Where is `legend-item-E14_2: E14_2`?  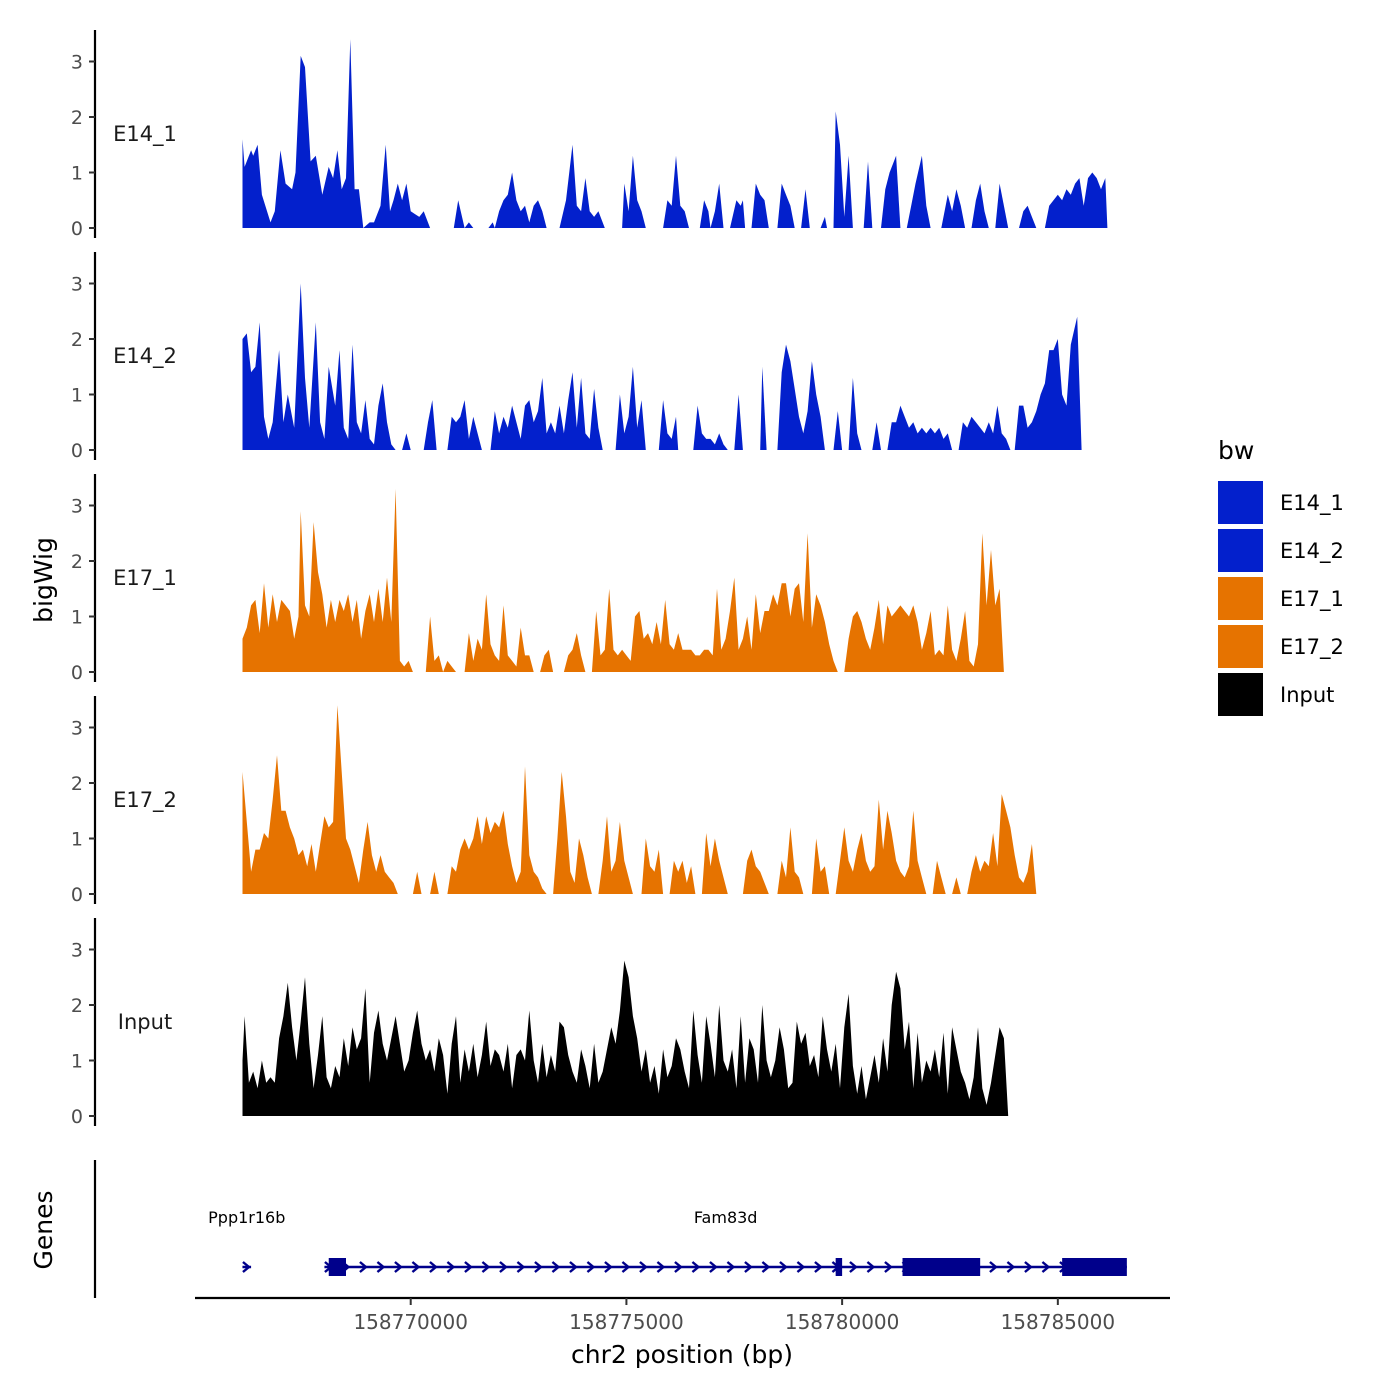 legend-item-E14_2: E14_2 is located at coordinates (1281, 550).